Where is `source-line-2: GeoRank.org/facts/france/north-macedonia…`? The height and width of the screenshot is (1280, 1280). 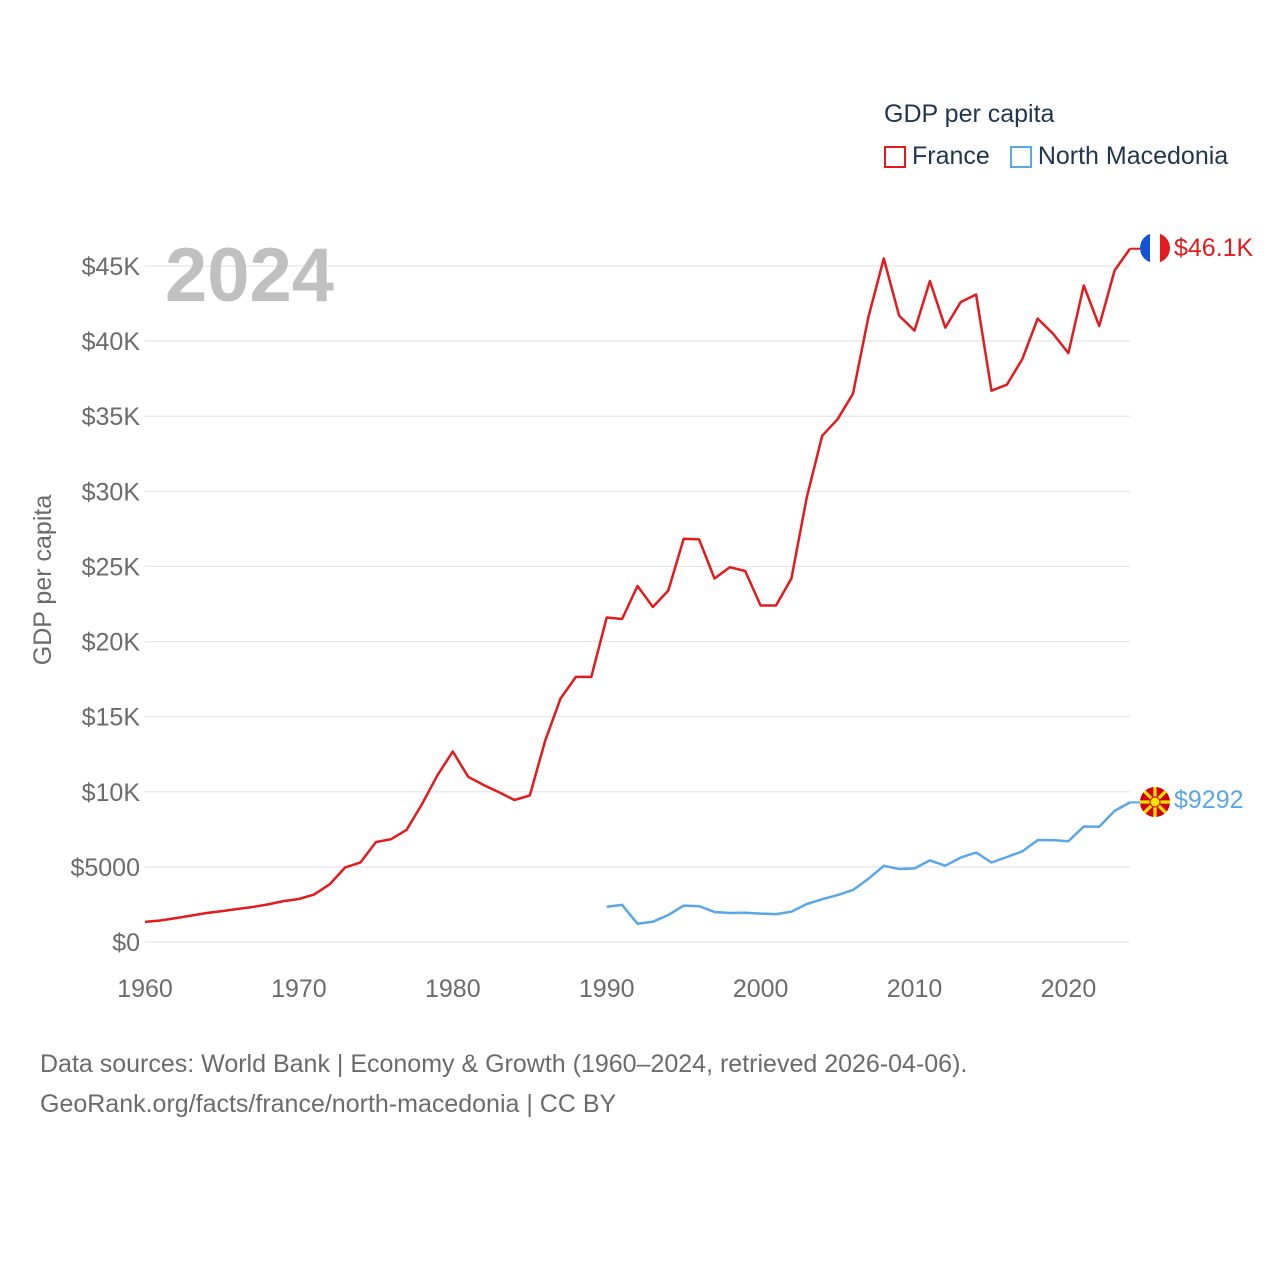 source-line-2: GeoRank.org/facts/france/north-macedonia… is located at coordinates (328, 1104).